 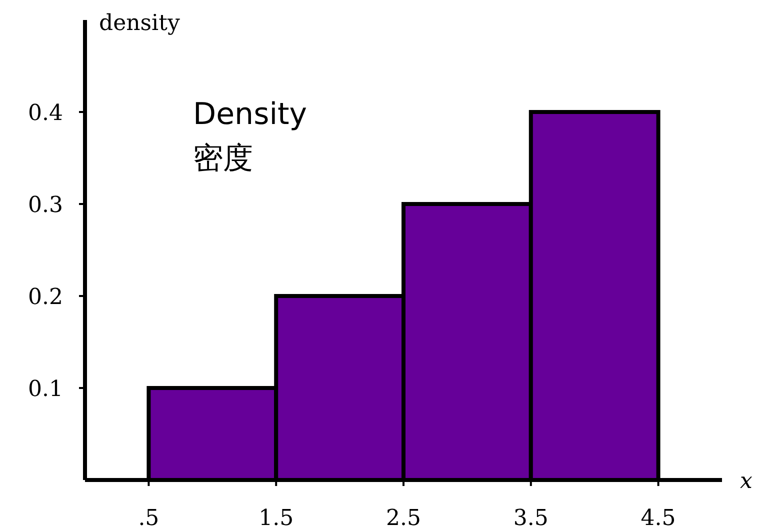 I want to click on y-axis-title: density, so click(x=139, y=23).